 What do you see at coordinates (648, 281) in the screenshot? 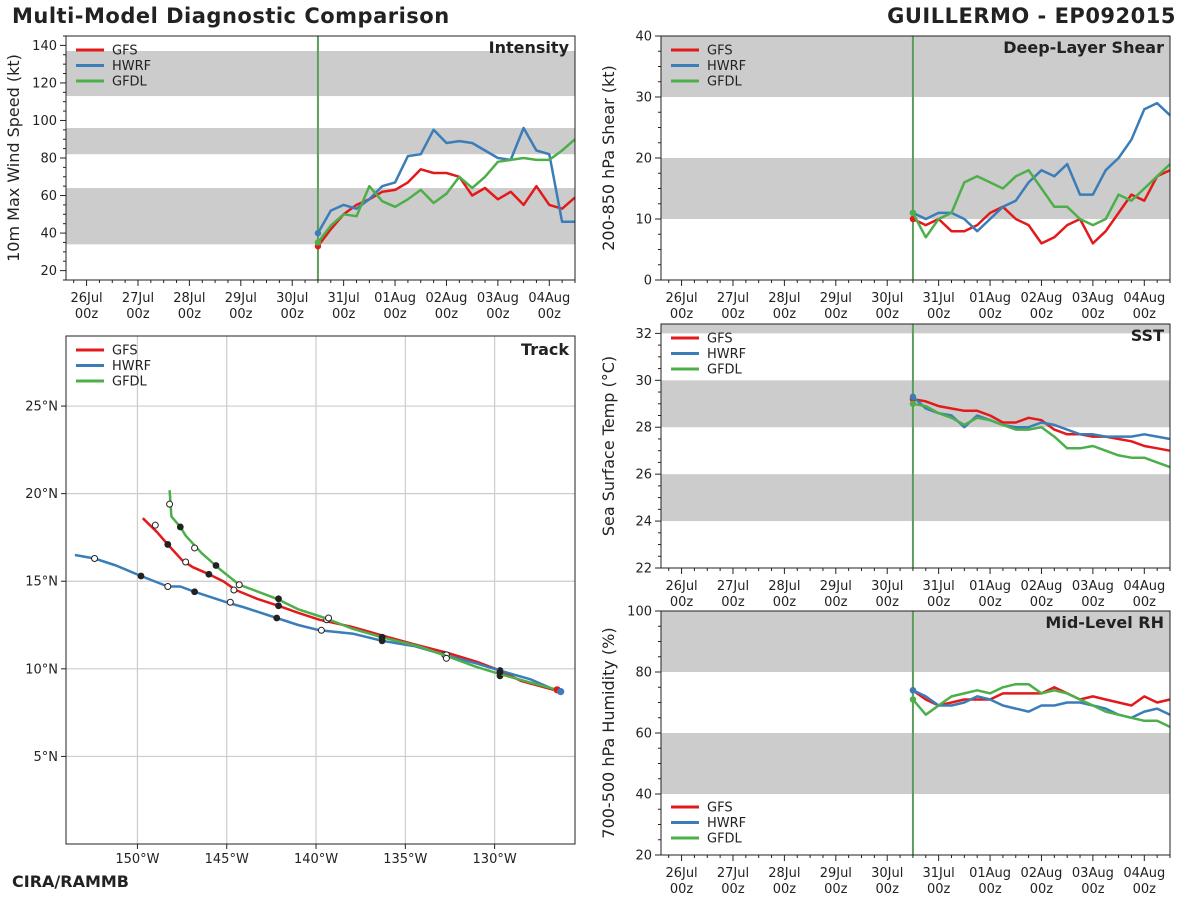
I see `shear-ytick-label: 0` at bounding box center [648, 281].